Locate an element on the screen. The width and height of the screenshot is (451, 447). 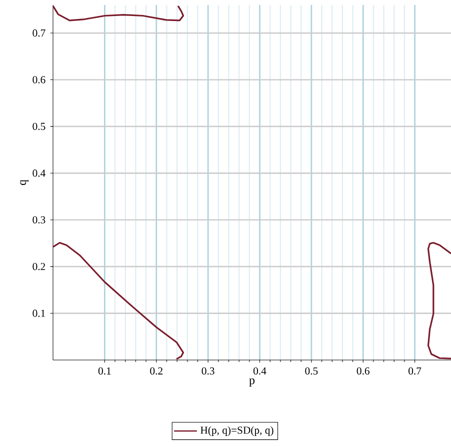
y-tick-label: 0.5 is located at coordinates (39, 126).